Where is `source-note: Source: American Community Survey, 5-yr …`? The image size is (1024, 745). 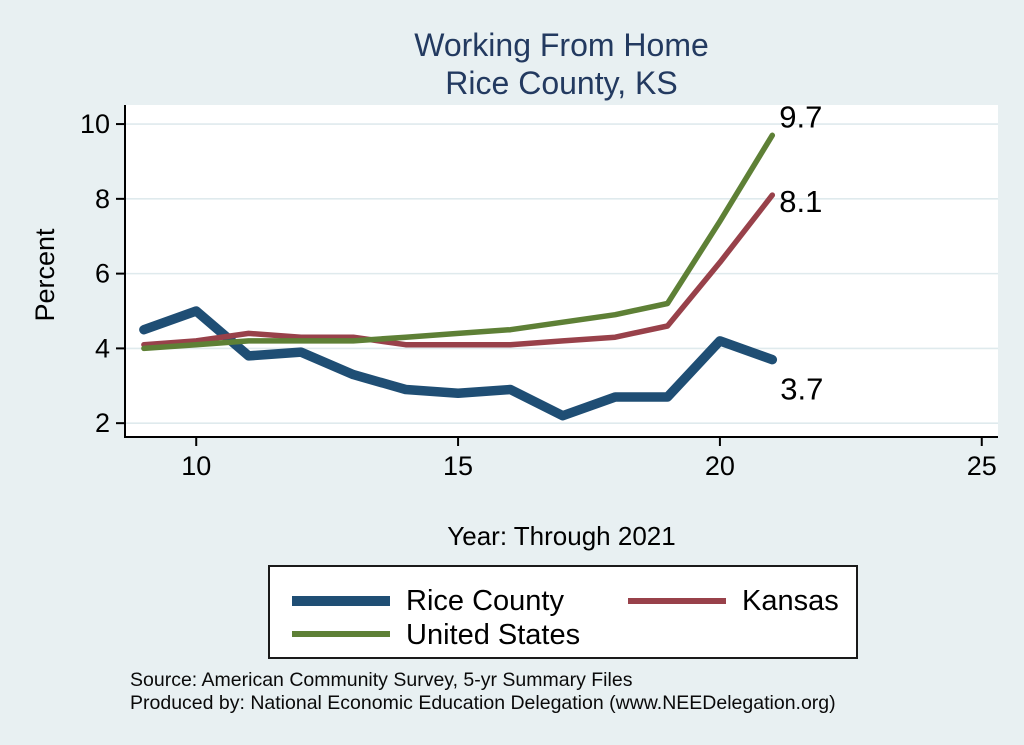 source-note: Source: American Community Survey, 5-yr … is located at coordinates (483, 691).